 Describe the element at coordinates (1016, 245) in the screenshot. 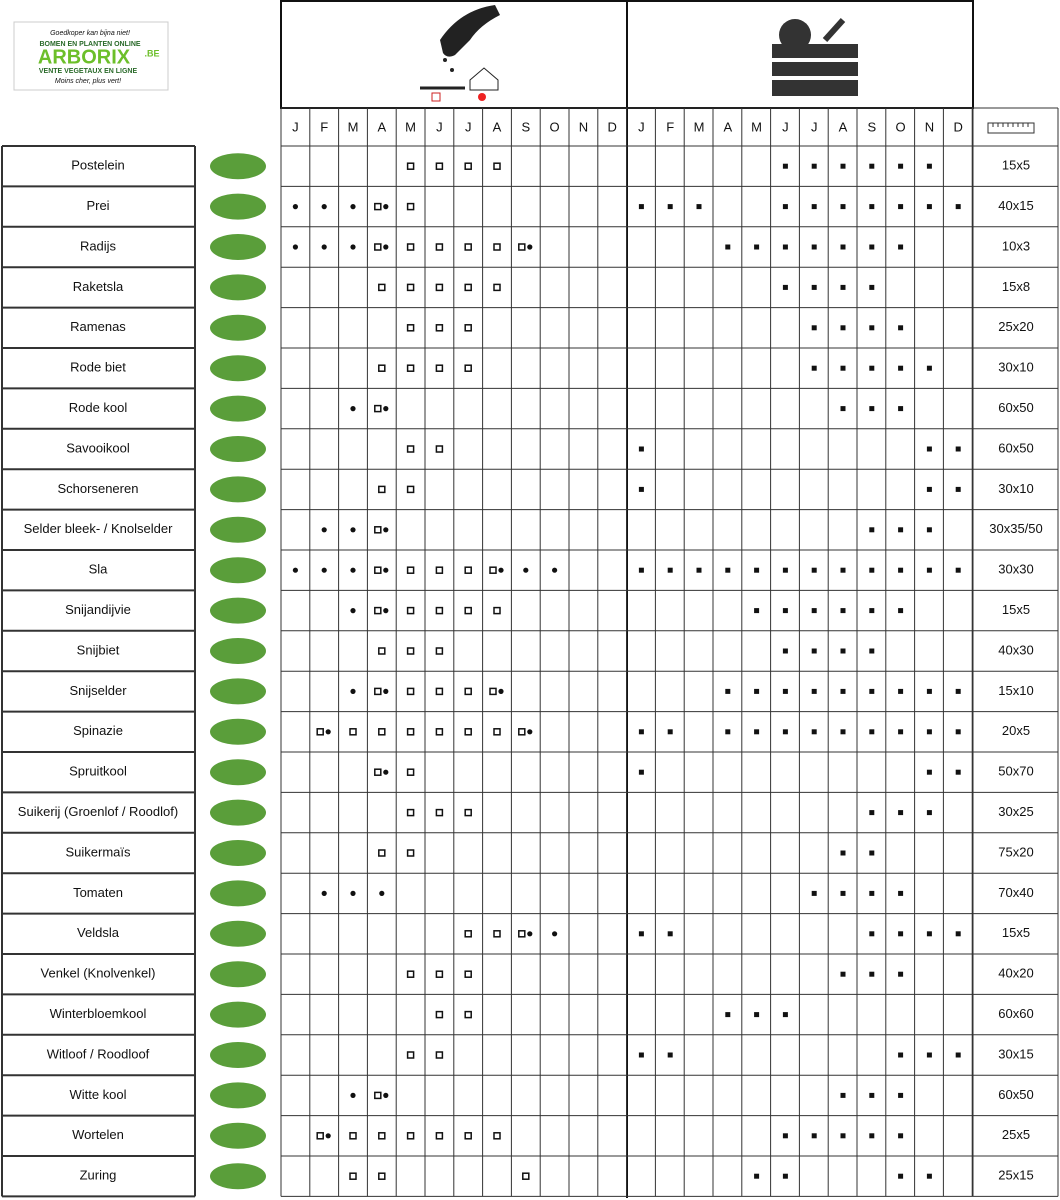

I see `spacing: 10x3` at that location.